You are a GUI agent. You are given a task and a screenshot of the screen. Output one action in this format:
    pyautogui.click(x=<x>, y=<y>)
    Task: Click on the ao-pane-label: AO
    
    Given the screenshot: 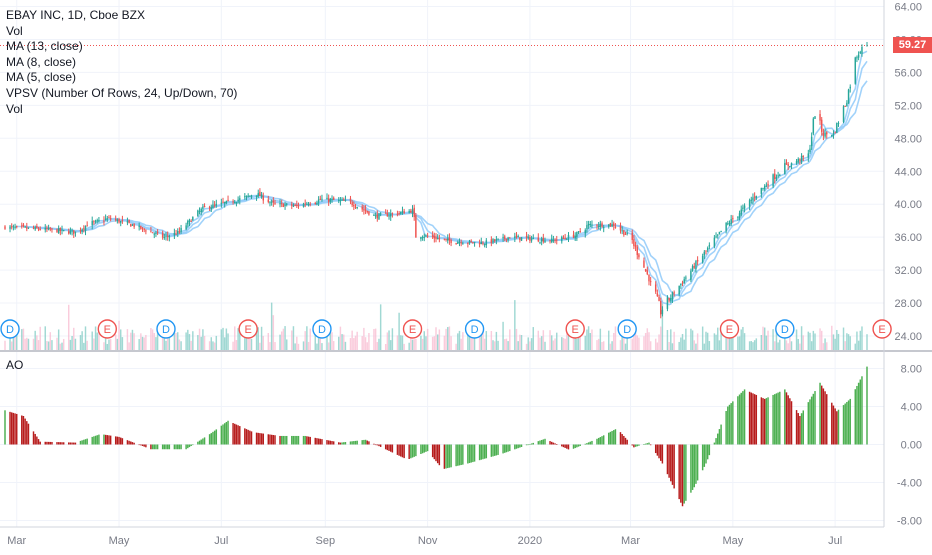 What is the action you would take?
    pyautogui.click(x=15, y=365)
    